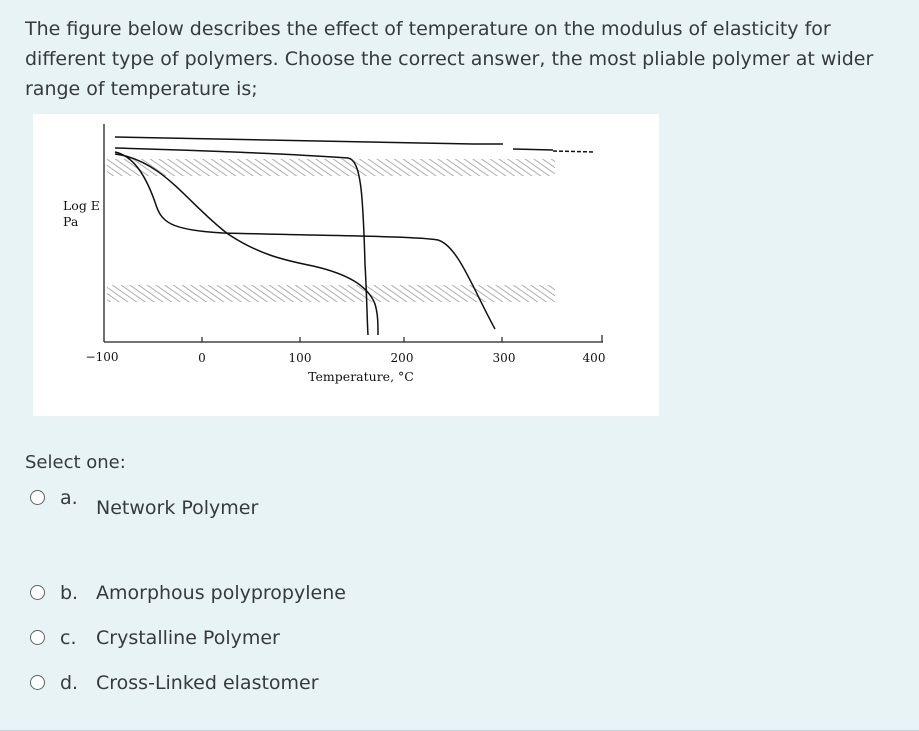 Image resolution: width=919 pixels, height=731 pixels. What do you see at coordinates (202, 358) in the screenshot?
I see `x-tick-label: 0` at bounding box center [202, 358].